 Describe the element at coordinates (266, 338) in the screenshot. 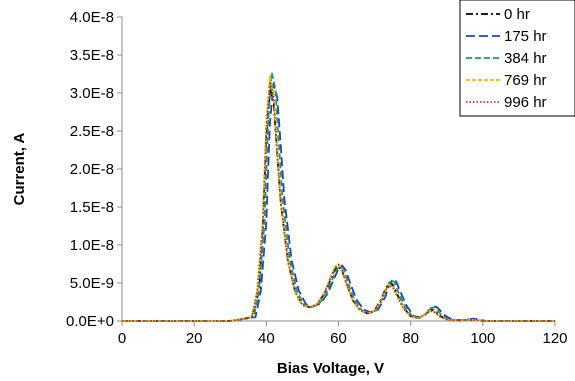

I see `x-tick-label: 40` at that location.